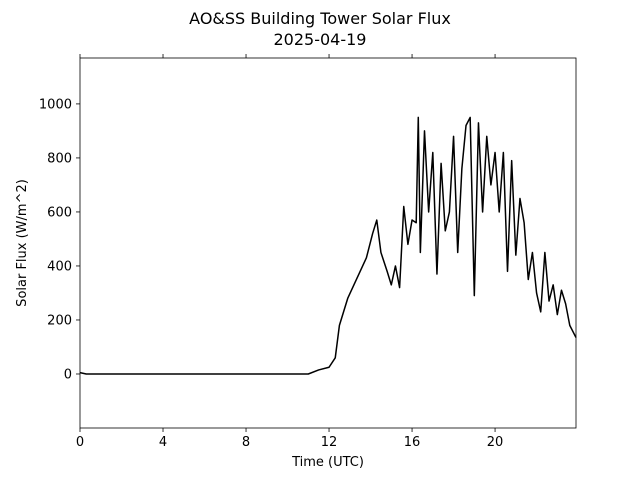  Describe the element at coordinates (59, 212) in the screenshot. I see `y-tick-label: 600` at that location.